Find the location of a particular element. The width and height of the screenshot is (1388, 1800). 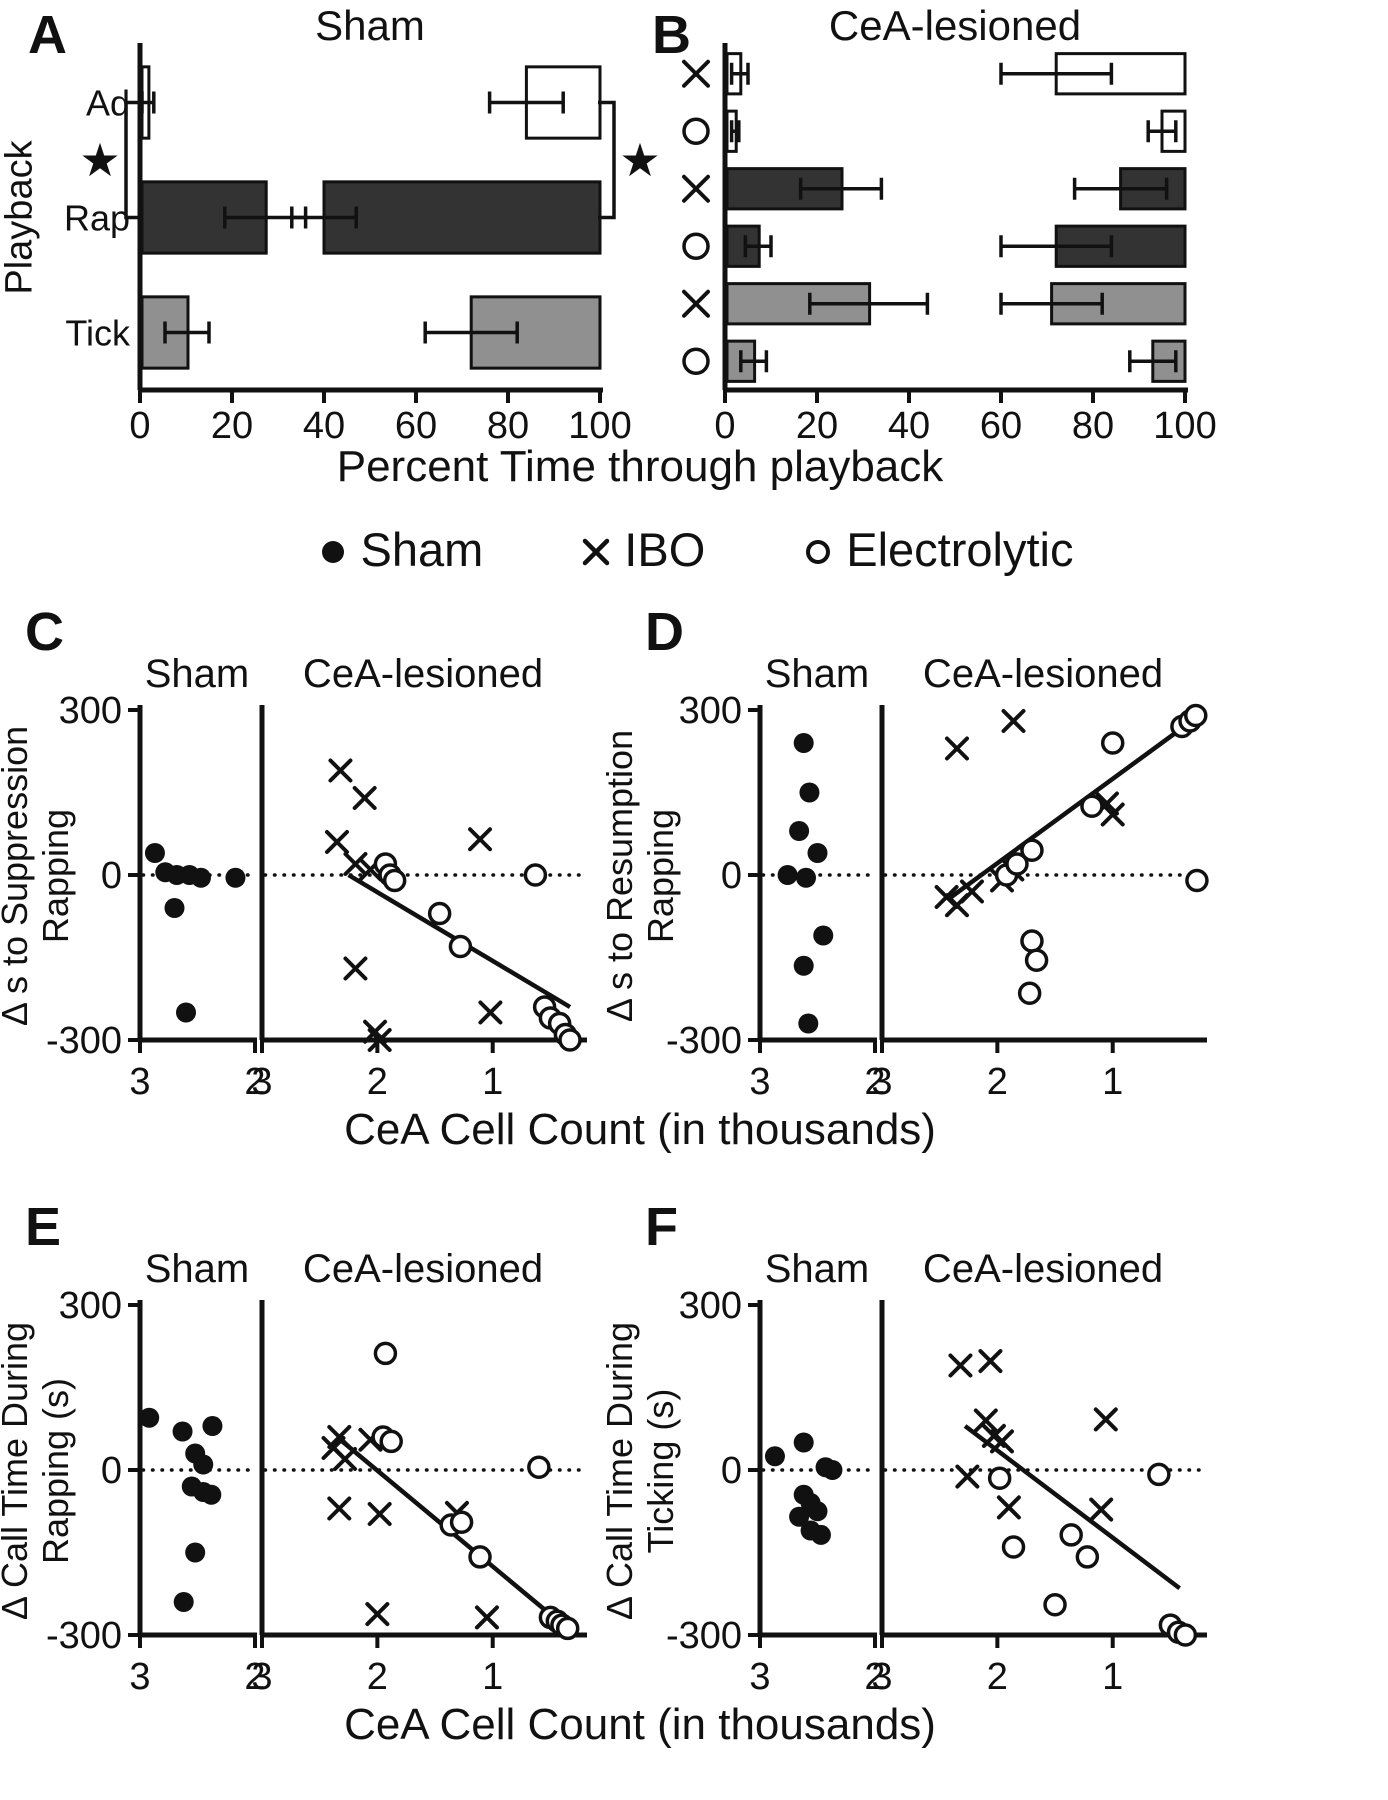

legend: Sham IBO Electrolytic is located at coordinates (694, 549).